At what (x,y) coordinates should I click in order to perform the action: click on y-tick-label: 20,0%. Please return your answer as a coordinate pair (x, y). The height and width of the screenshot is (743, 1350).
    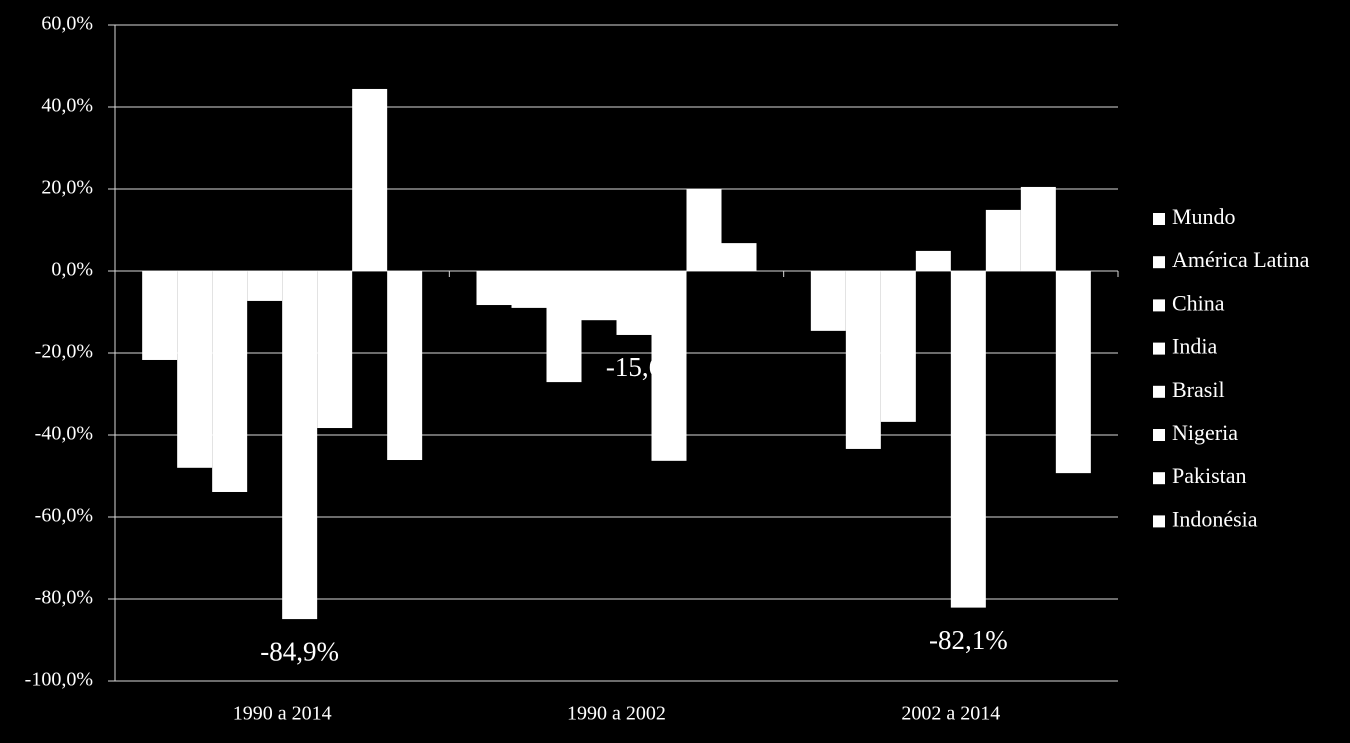
    Looking at the image, I should click on (67, 188).